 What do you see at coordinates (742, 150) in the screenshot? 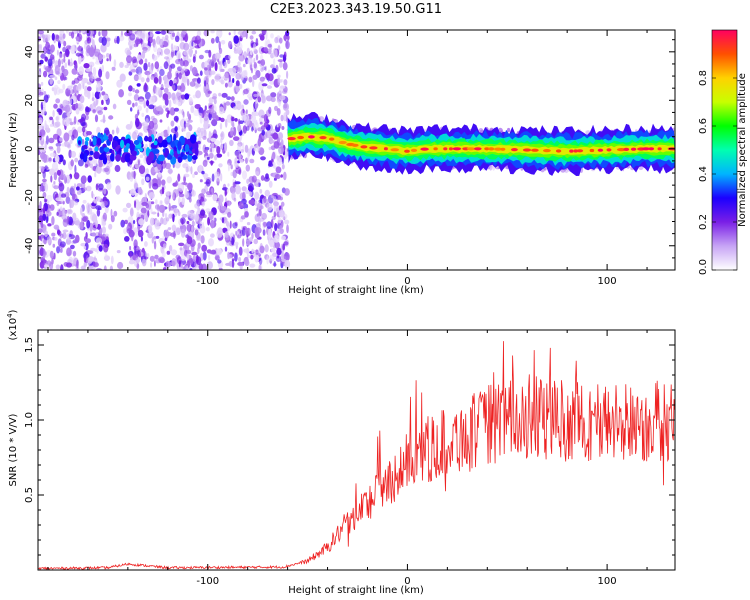
I see `colorbar-label: Normalized spectral amplitude` at bounding box center [742, 150].